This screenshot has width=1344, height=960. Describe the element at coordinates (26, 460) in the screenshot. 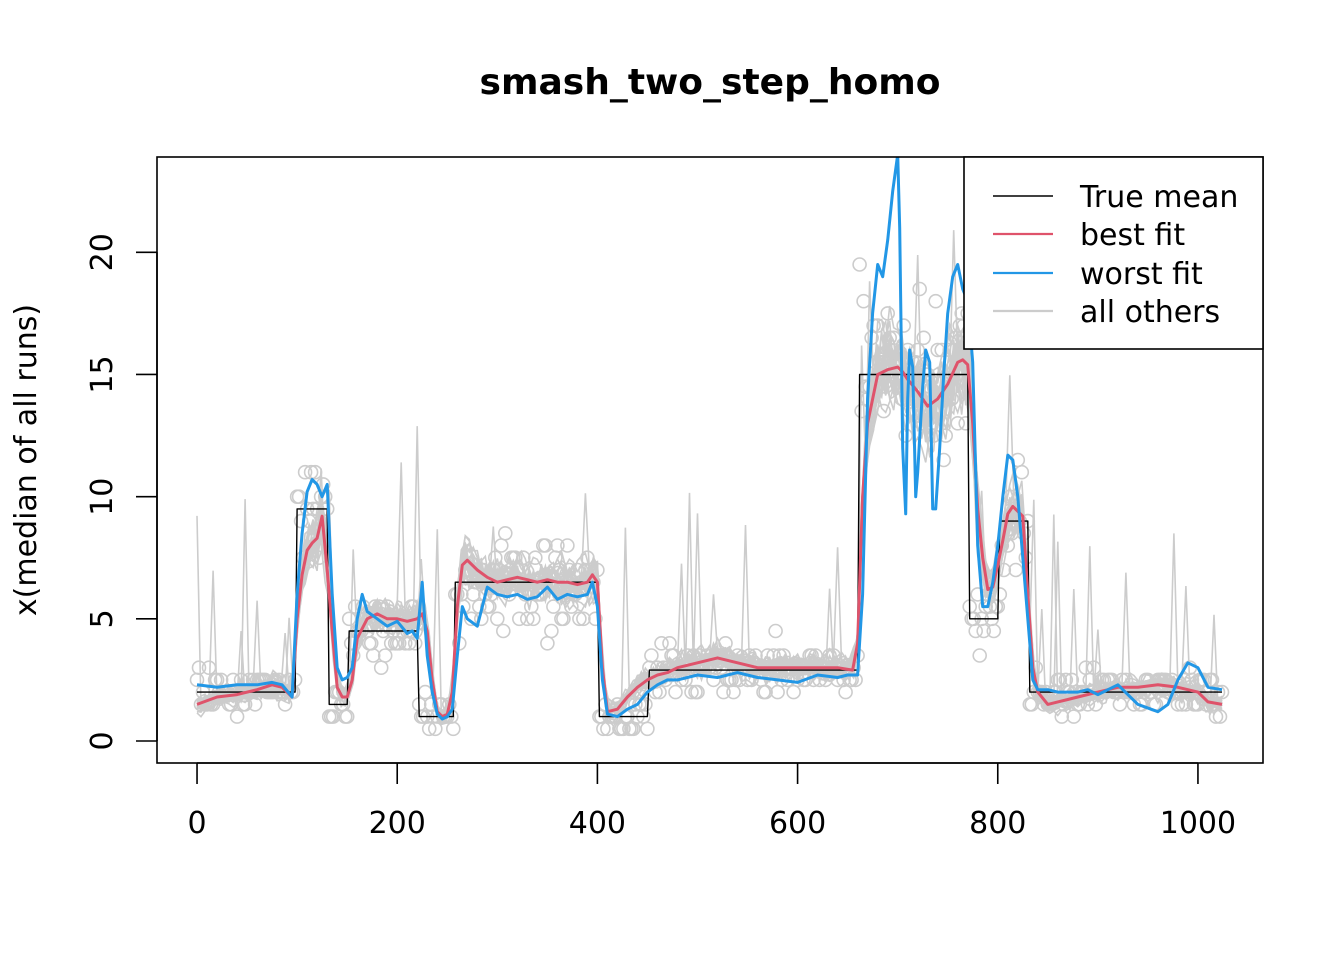

I see `y-axis-label: x(median of all runs)` at that location.